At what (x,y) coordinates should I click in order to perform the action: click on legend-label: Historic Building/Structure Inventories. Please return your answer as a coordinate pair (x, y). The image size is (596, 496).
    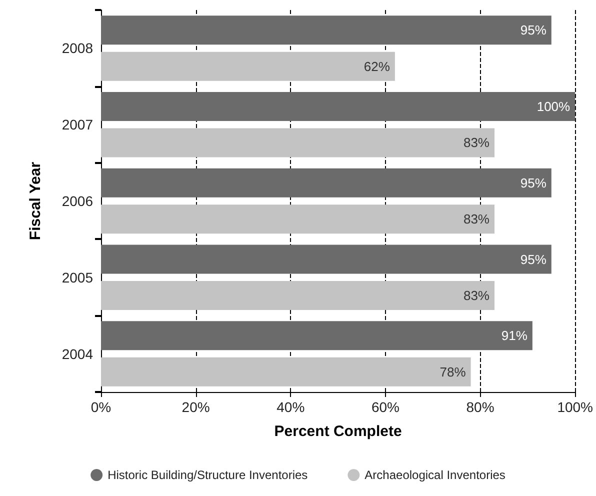
    Looking at the image, I should click on (208, 475).